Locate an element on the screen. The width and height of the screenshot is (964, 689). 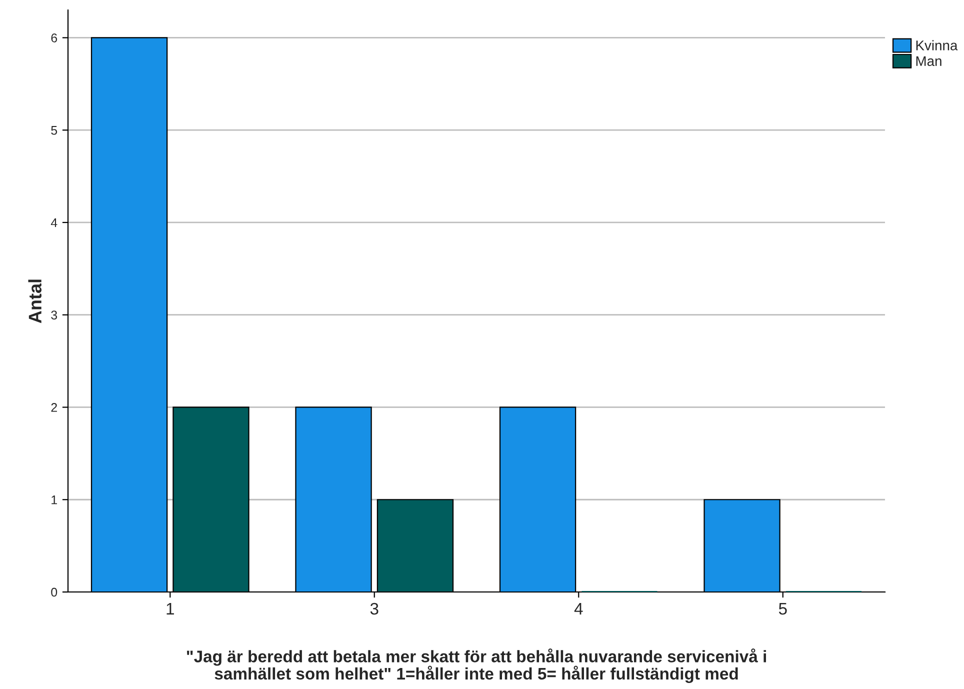
y-tick-label: 1 is located at coordinates (54, 500).